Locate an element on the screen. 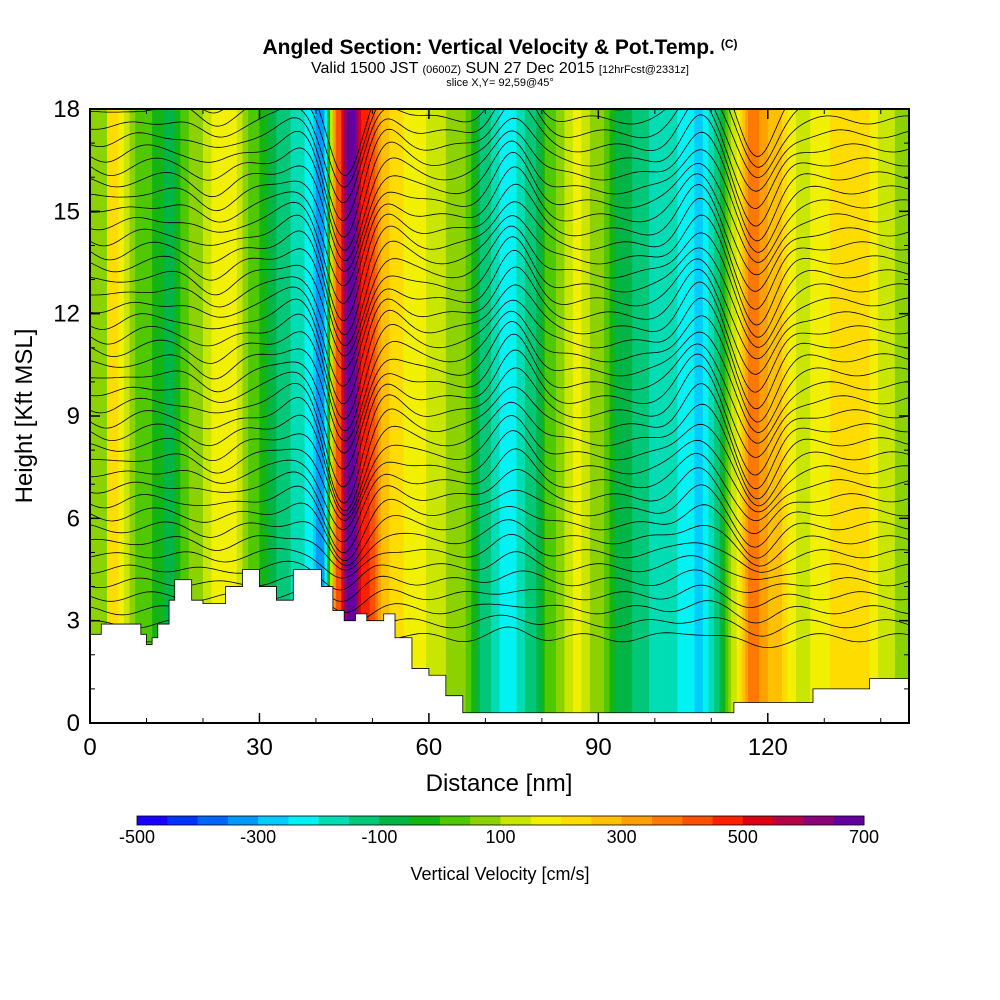  terrain is located at coordinates (499, 646).